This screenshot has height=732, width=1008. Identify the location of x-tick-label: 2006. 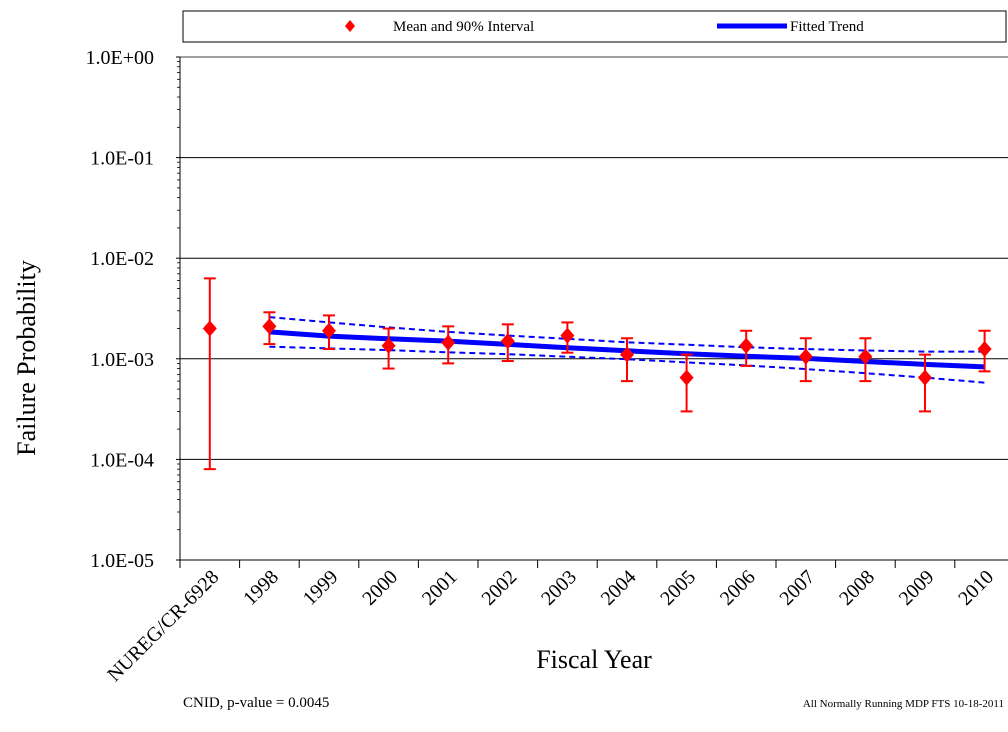
(738, 588).